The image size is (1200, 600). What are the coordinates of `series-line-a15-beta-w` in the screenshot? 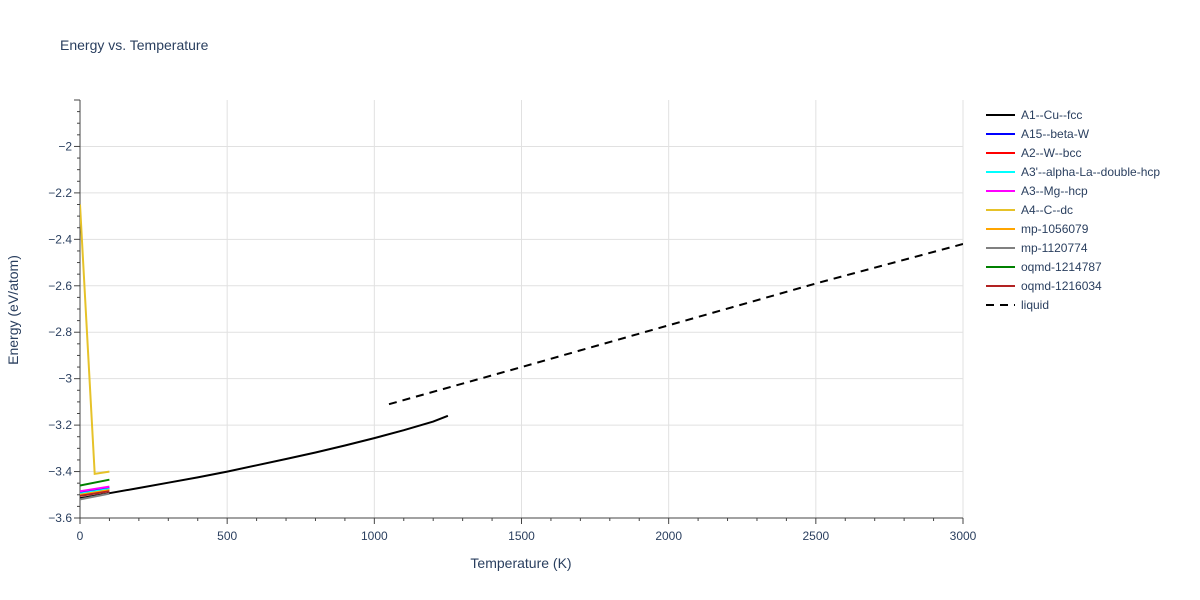 It's located at (95, 490).